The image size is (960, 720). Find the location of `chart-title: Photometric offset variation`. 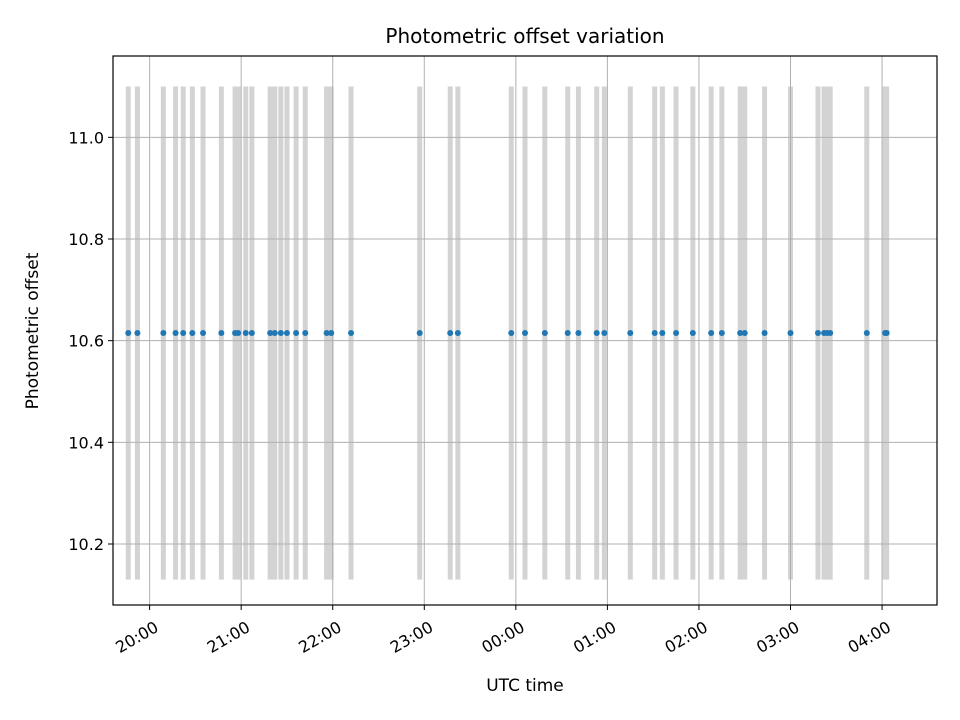

chart-title: Photometric offset variation is located at coordinates (524, 36).